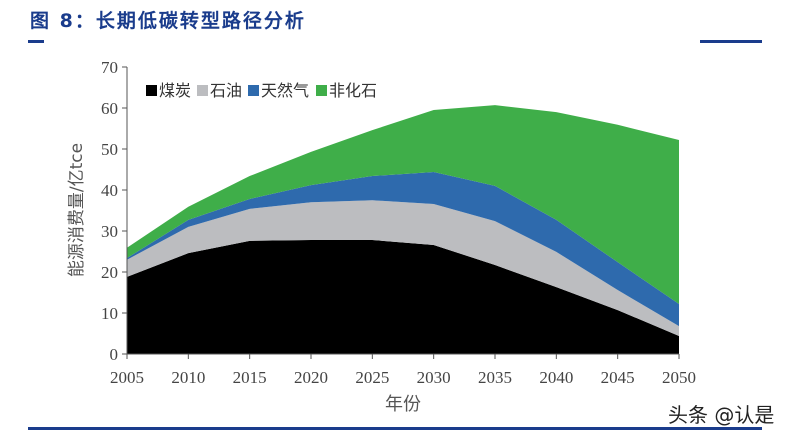 The image size is (793, 435). Describe the element at coordinates (679, 377) in the screenshot. I see `x-tick-label: 2050` at that location.